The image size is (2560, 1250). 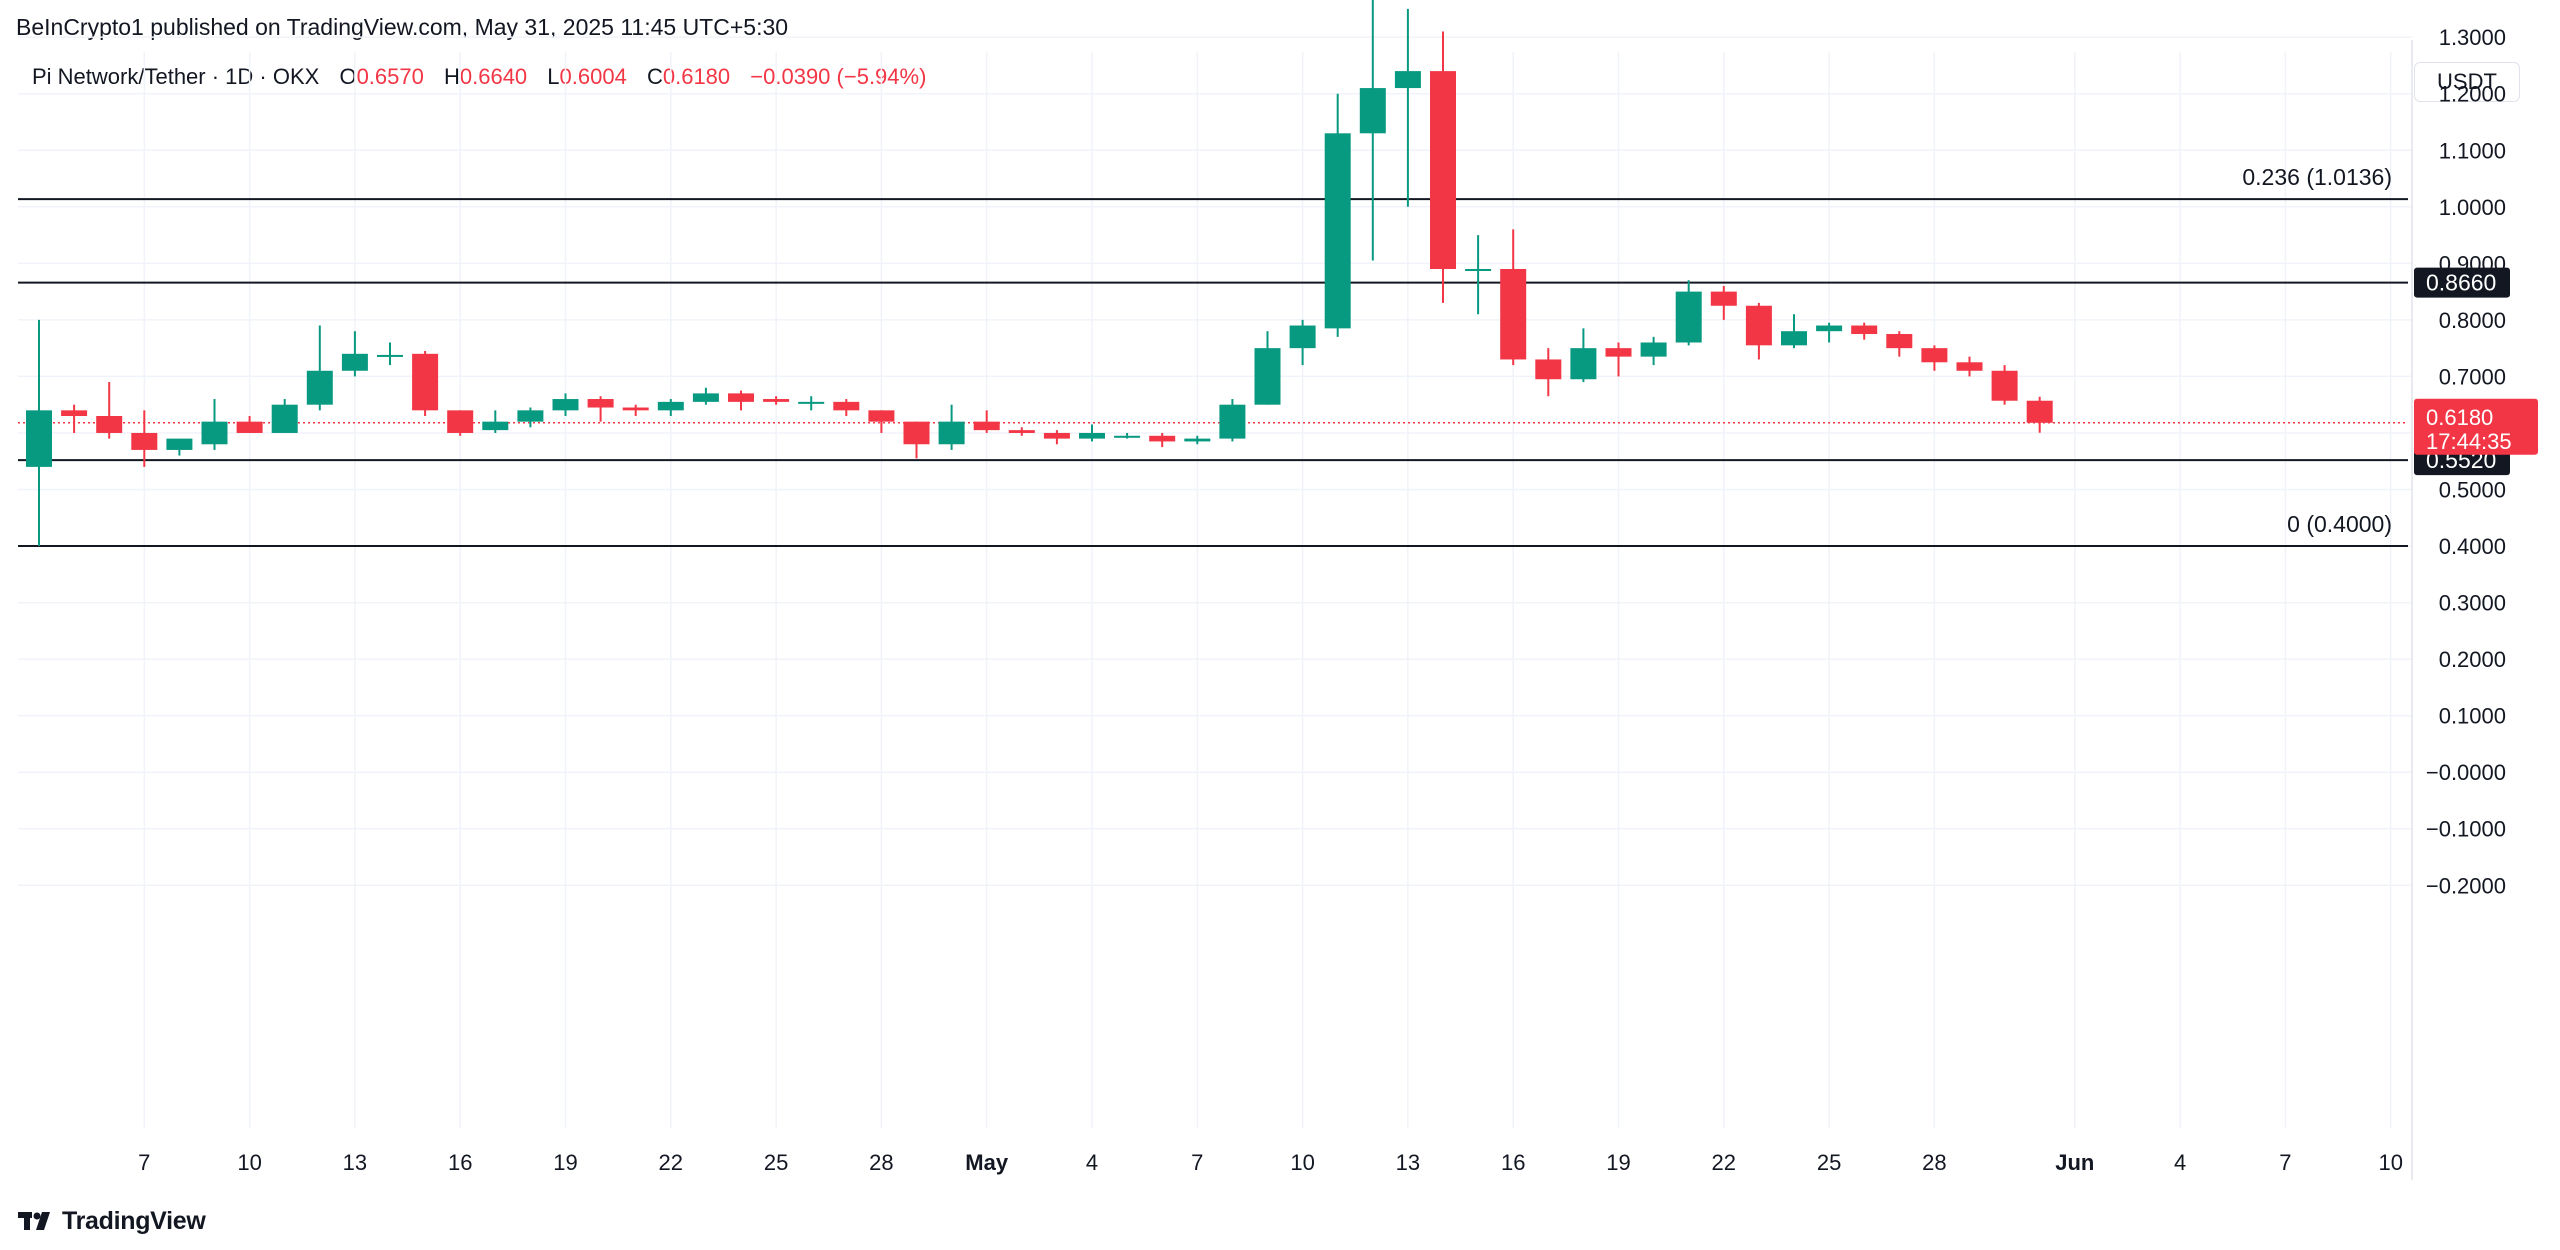 What do you see at coordinates (2317, 177) in the screenshot?
I see `level-label: 0.236 (1.0136)` at bounding box center [2317, 177].